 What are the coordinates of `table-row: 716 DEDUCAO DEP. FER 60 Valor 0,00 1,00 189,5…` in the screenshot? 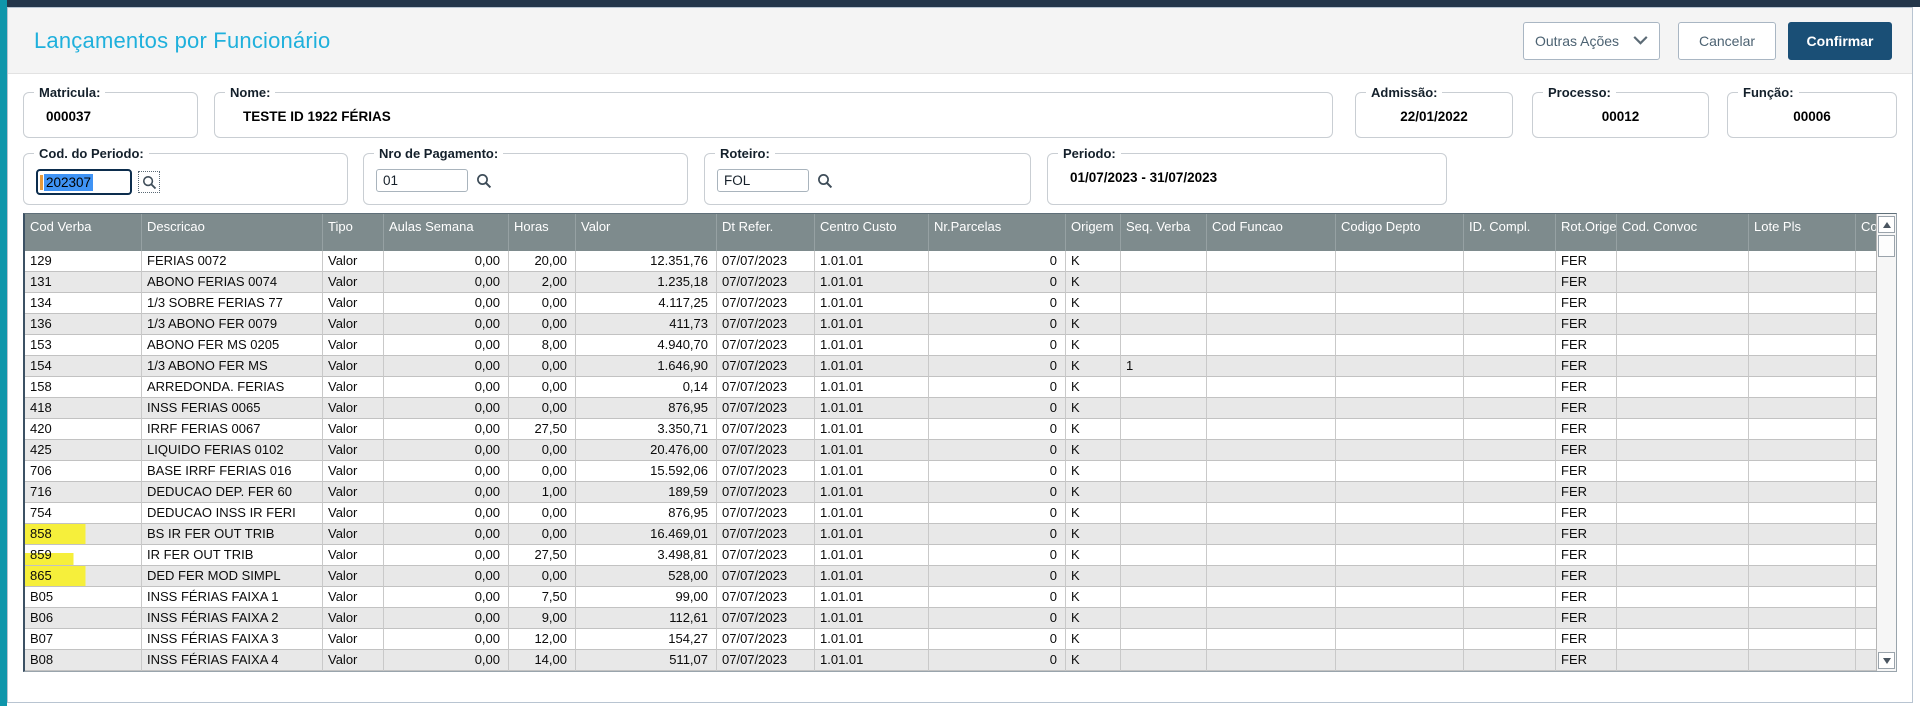 It's located at (951, 492).